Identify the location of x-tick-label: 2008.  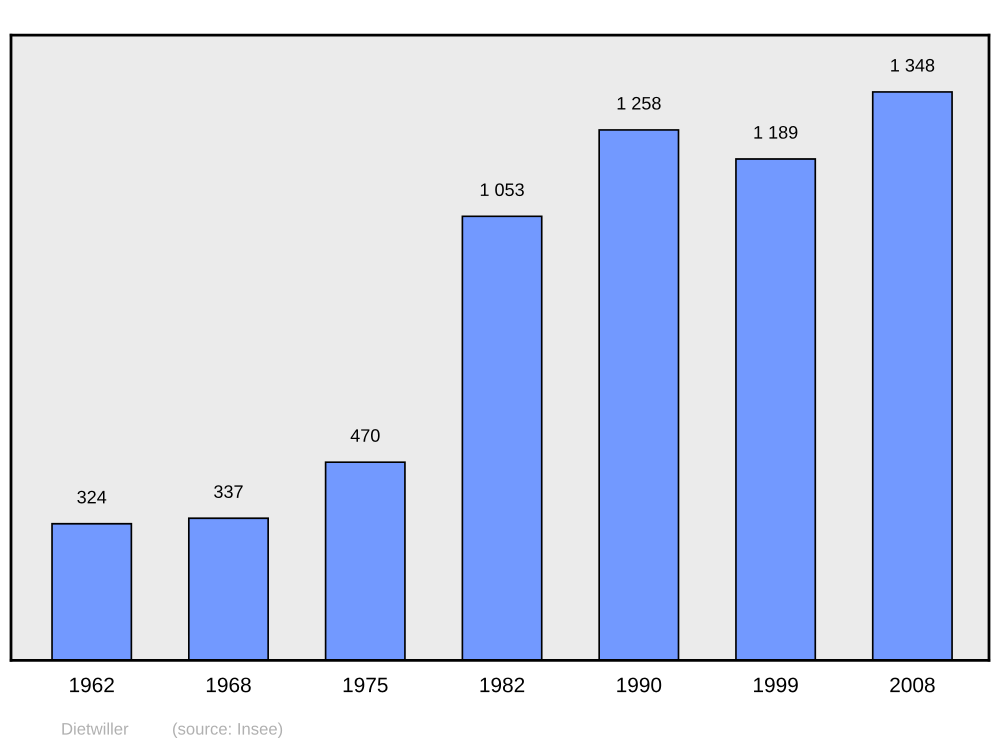
(912, 685).